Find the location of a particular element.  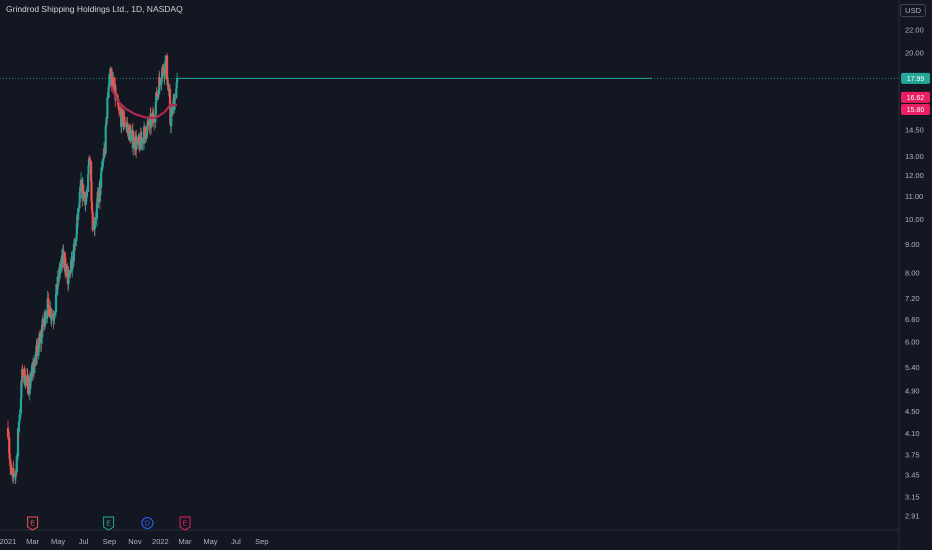

moving-average-line is located at coordinates (144, 102).